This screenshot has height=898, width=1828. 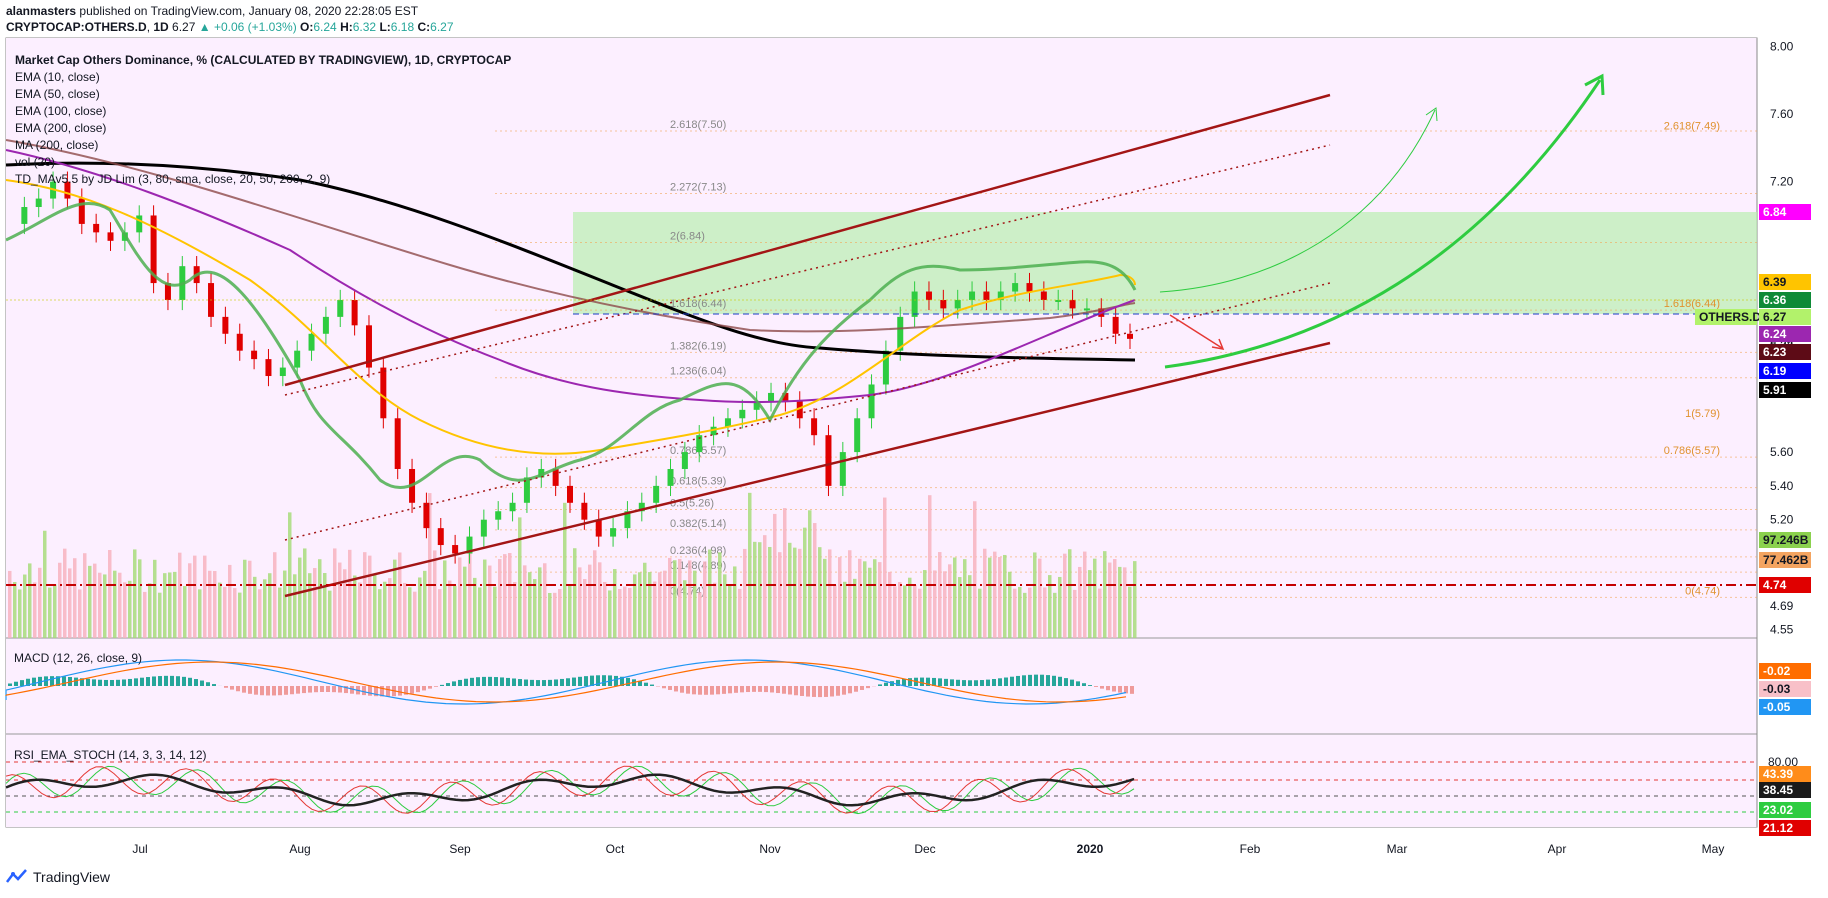 I want to click on rsi-badge-label-2: 23.02, so click(x=1778, y=810).